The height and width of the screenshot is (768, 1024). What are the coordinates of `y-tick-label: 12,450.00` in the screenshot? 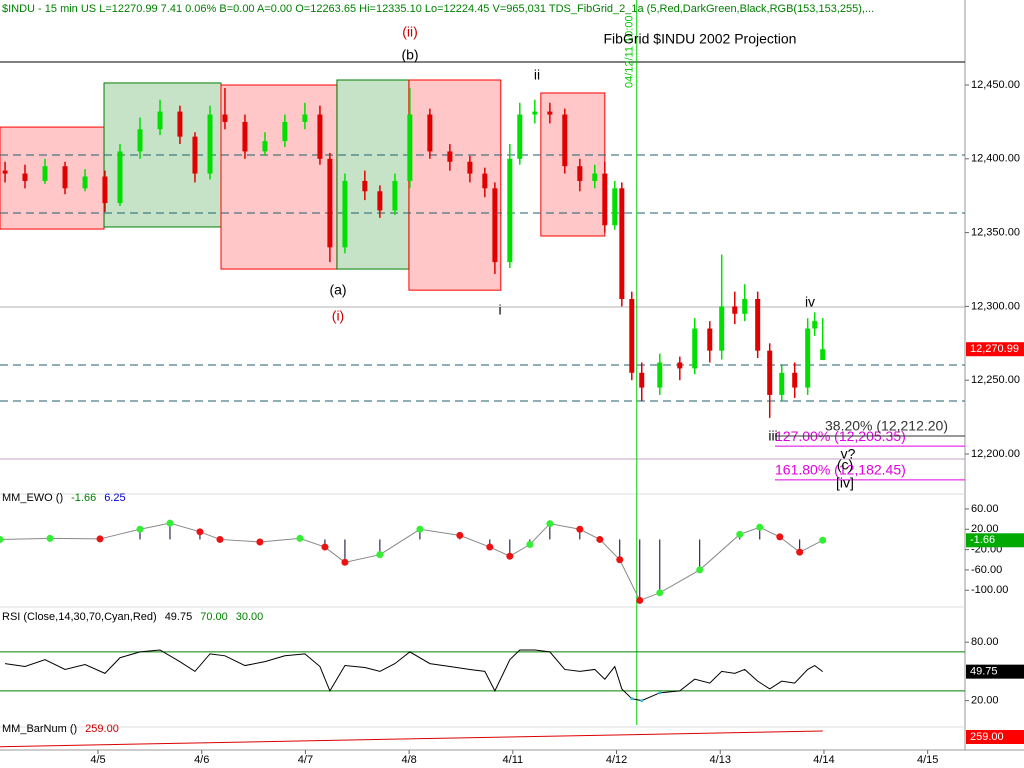 It's located at (995, 85).